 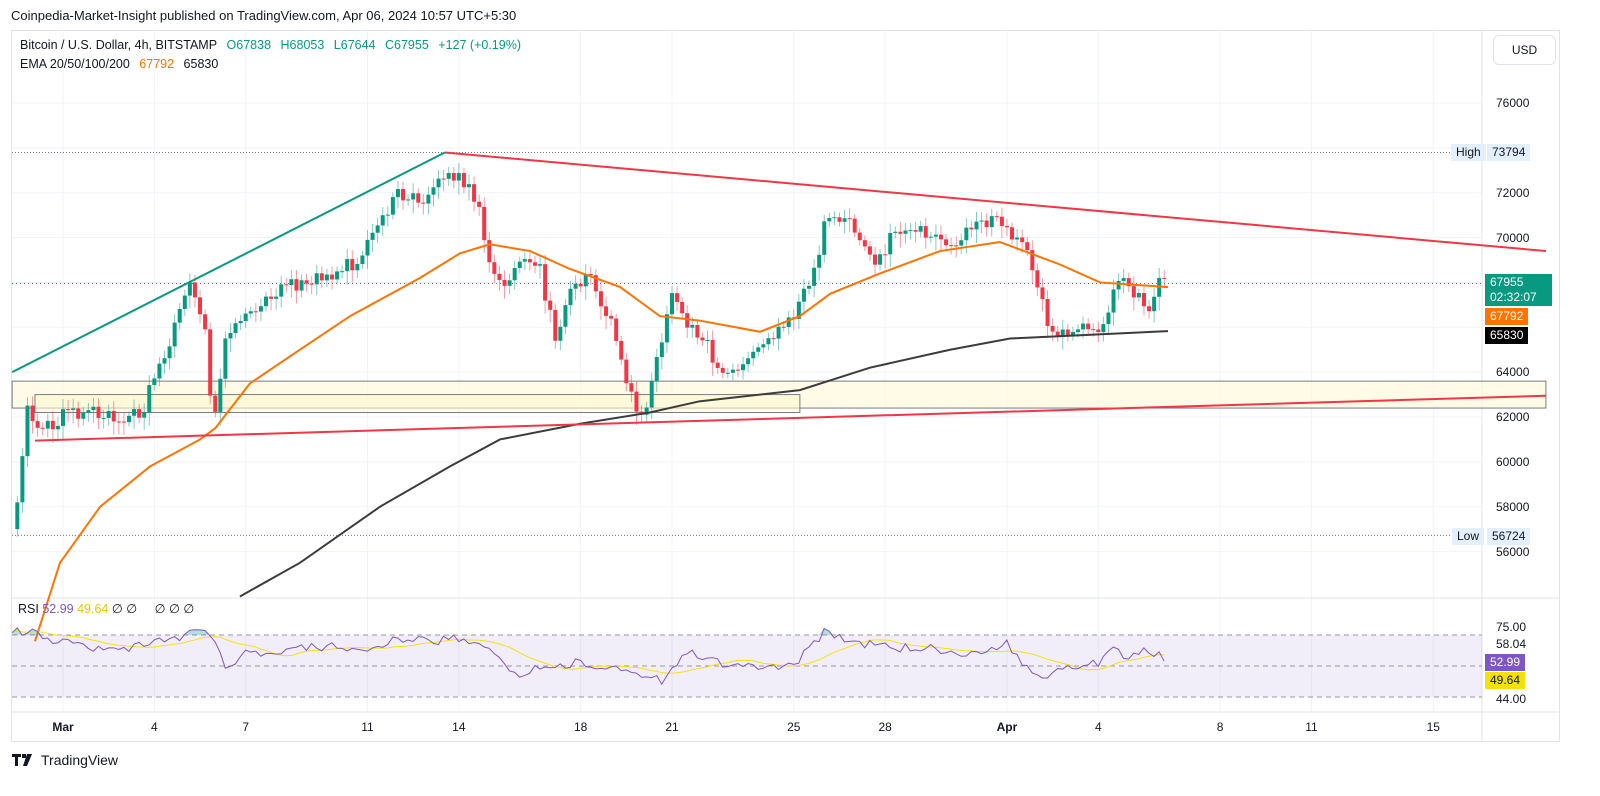 What do you see at coordinates (407, 45) in the screenshot?
I see `ohlc-close: C67955` at bounding box center [407, 45].